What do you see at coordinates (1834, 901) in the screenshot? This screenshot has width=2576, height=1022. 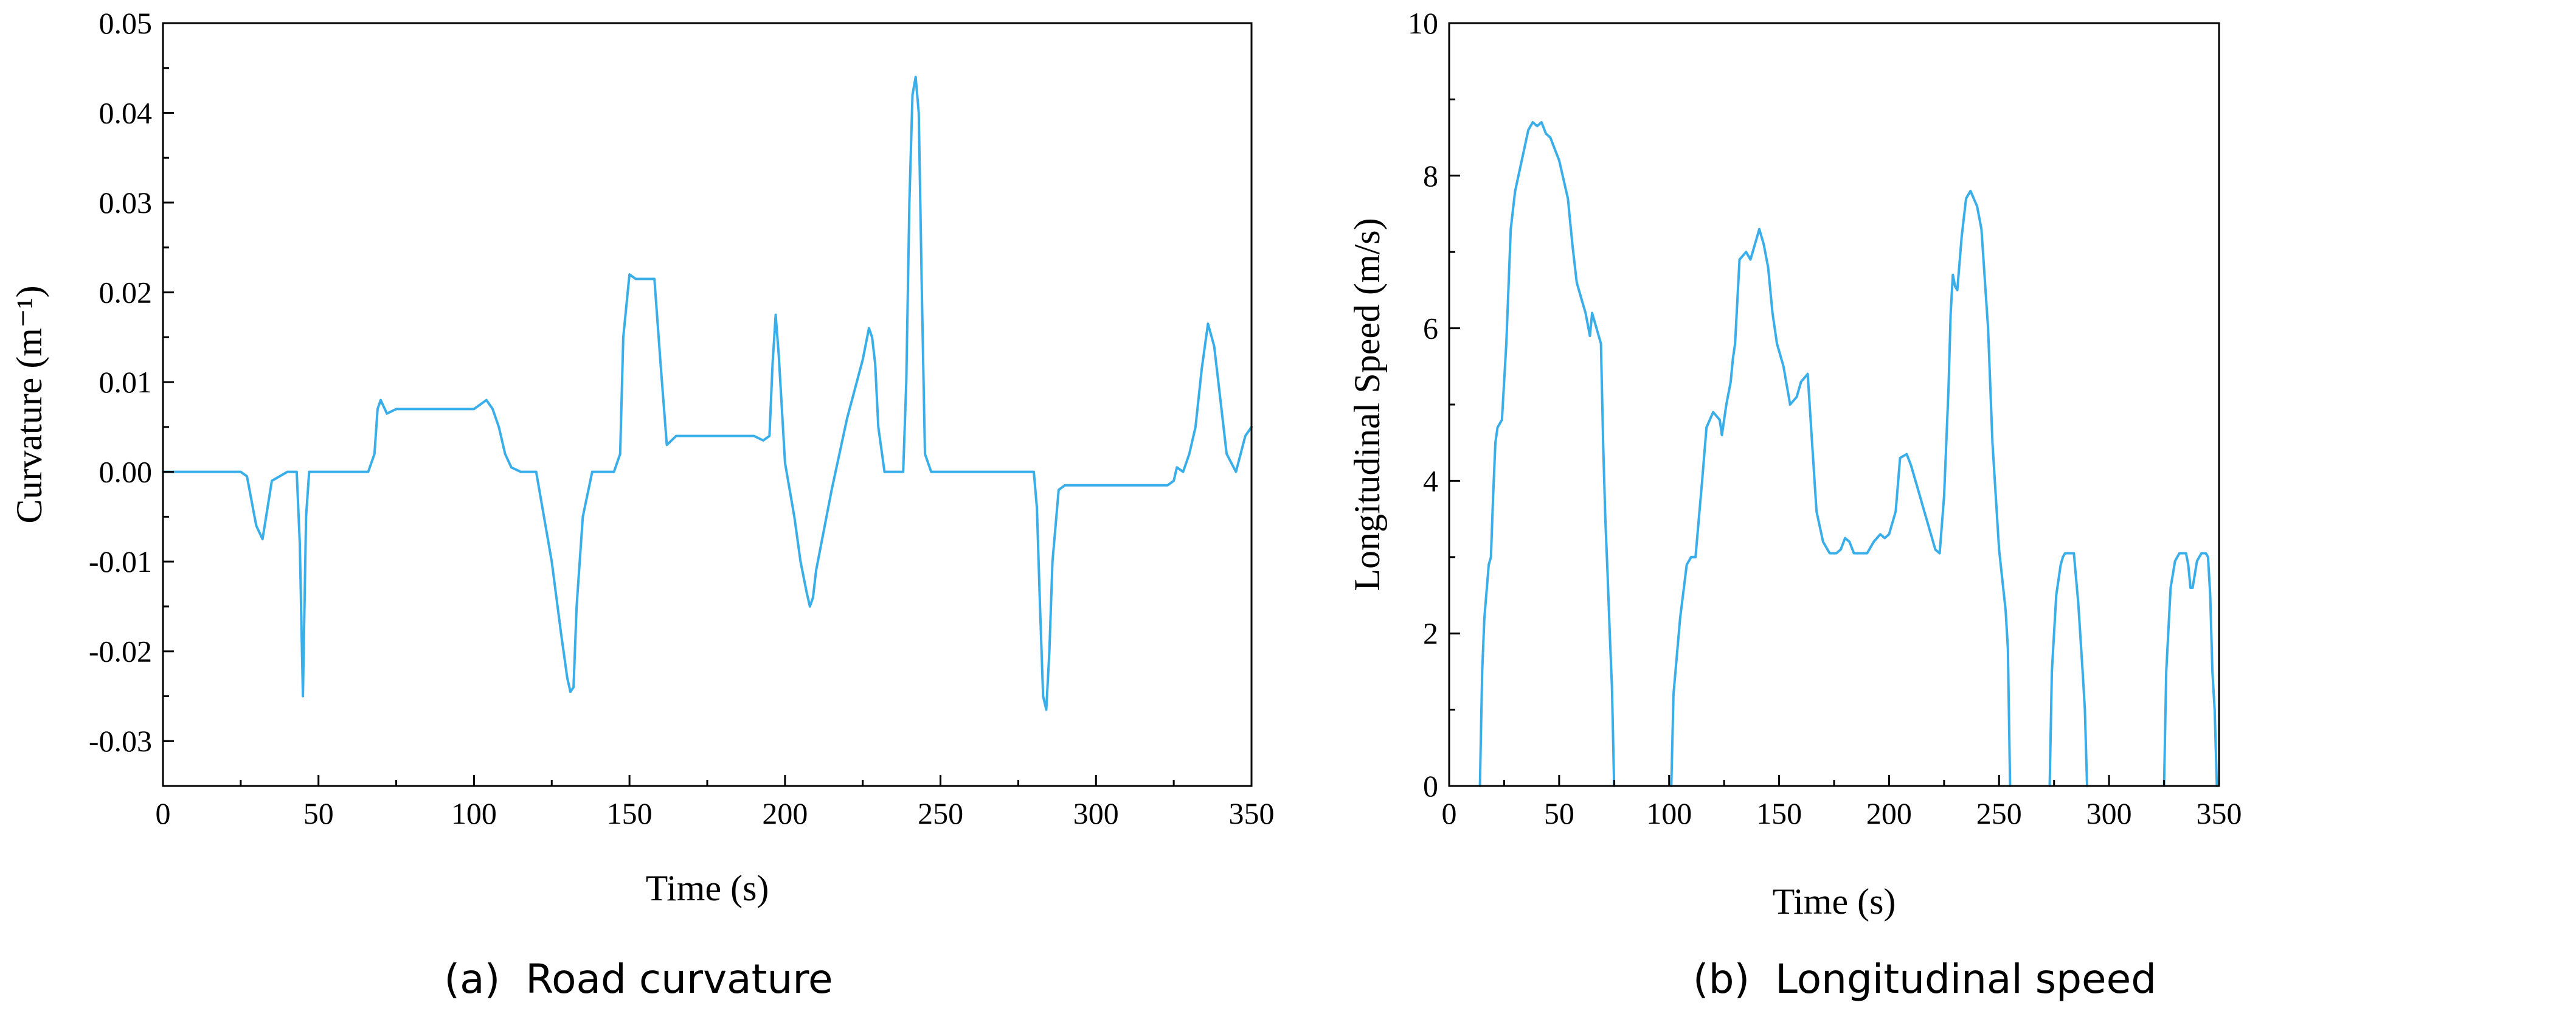 I see `x-axis-label-b: Time (s)` at bounding box center [1834, 901].